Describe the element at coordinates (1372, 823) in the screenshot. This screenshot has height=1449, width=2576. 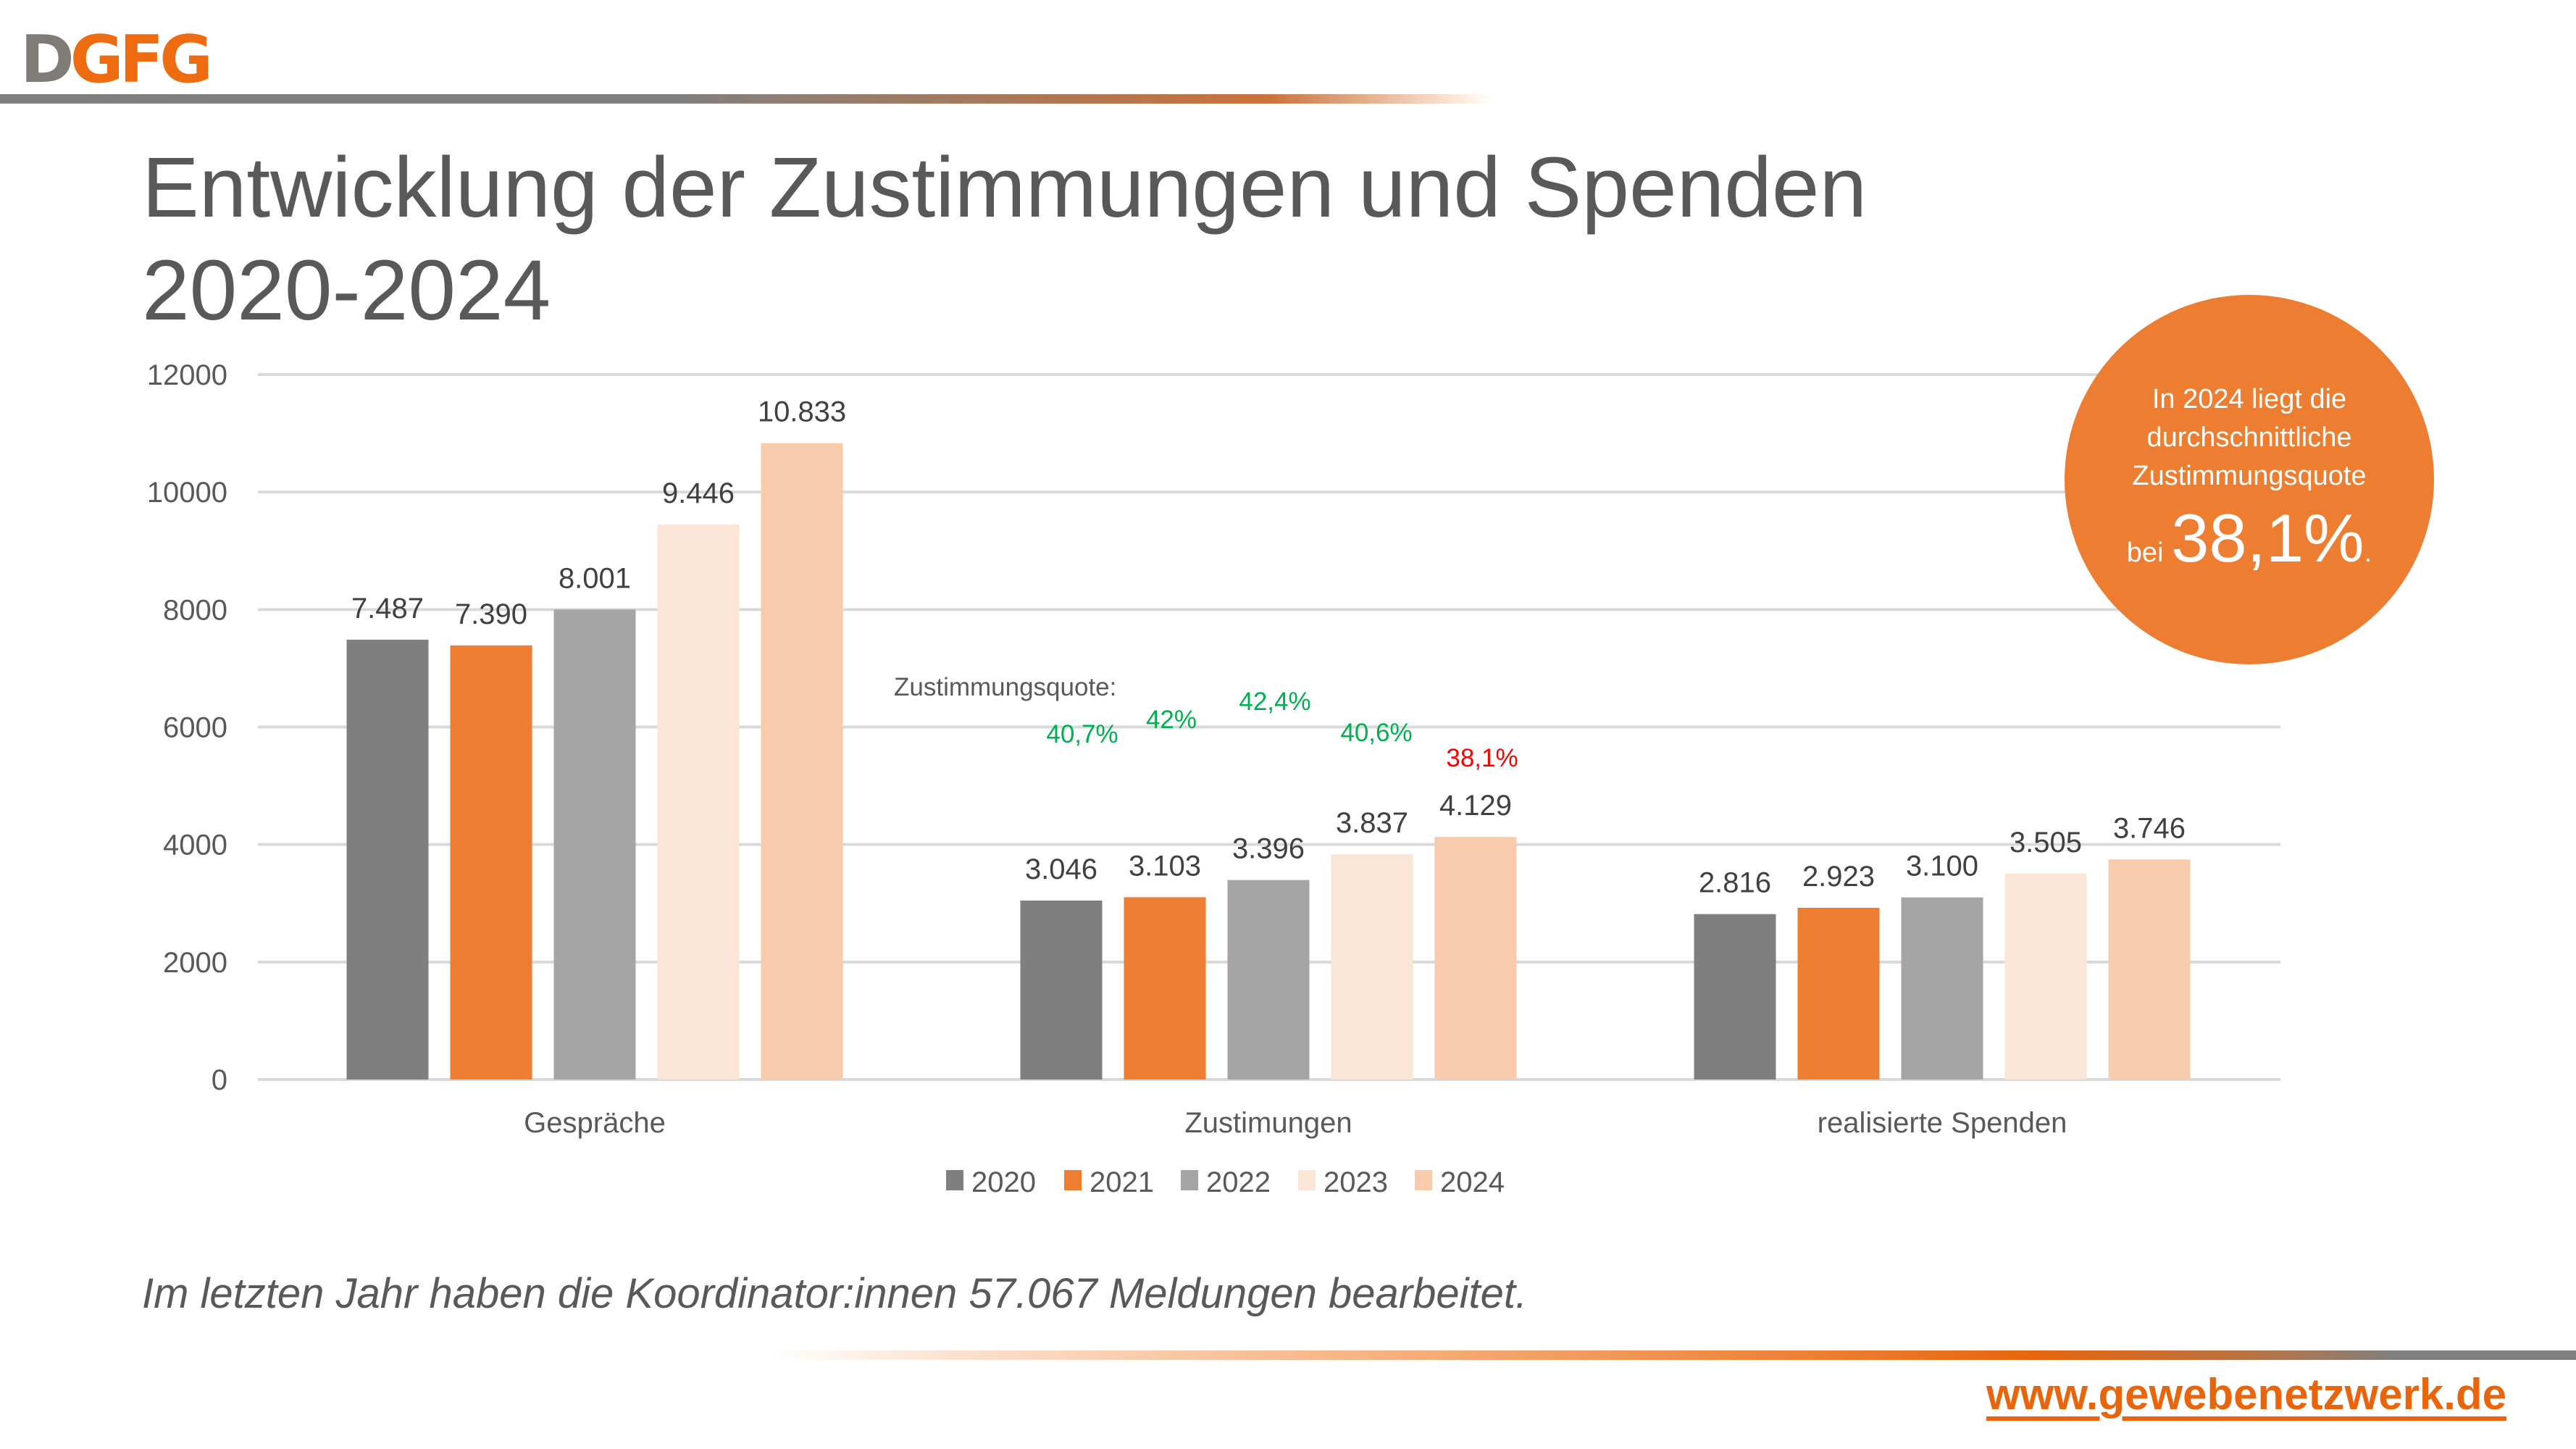
I see `data-label: 3.837` at that location.